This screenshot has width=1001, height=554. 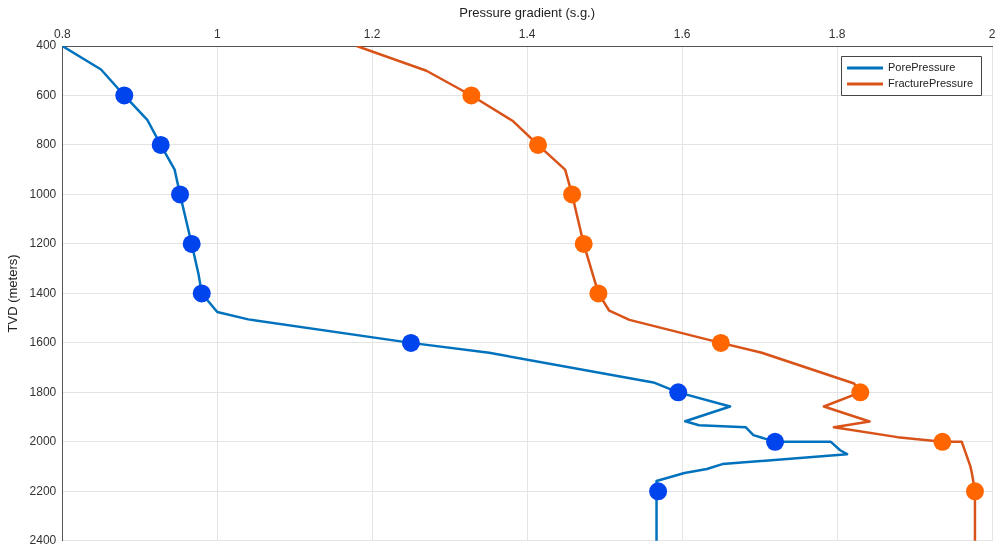 I want to click on y-tick-label: 2400, so click(x=43, y=540).